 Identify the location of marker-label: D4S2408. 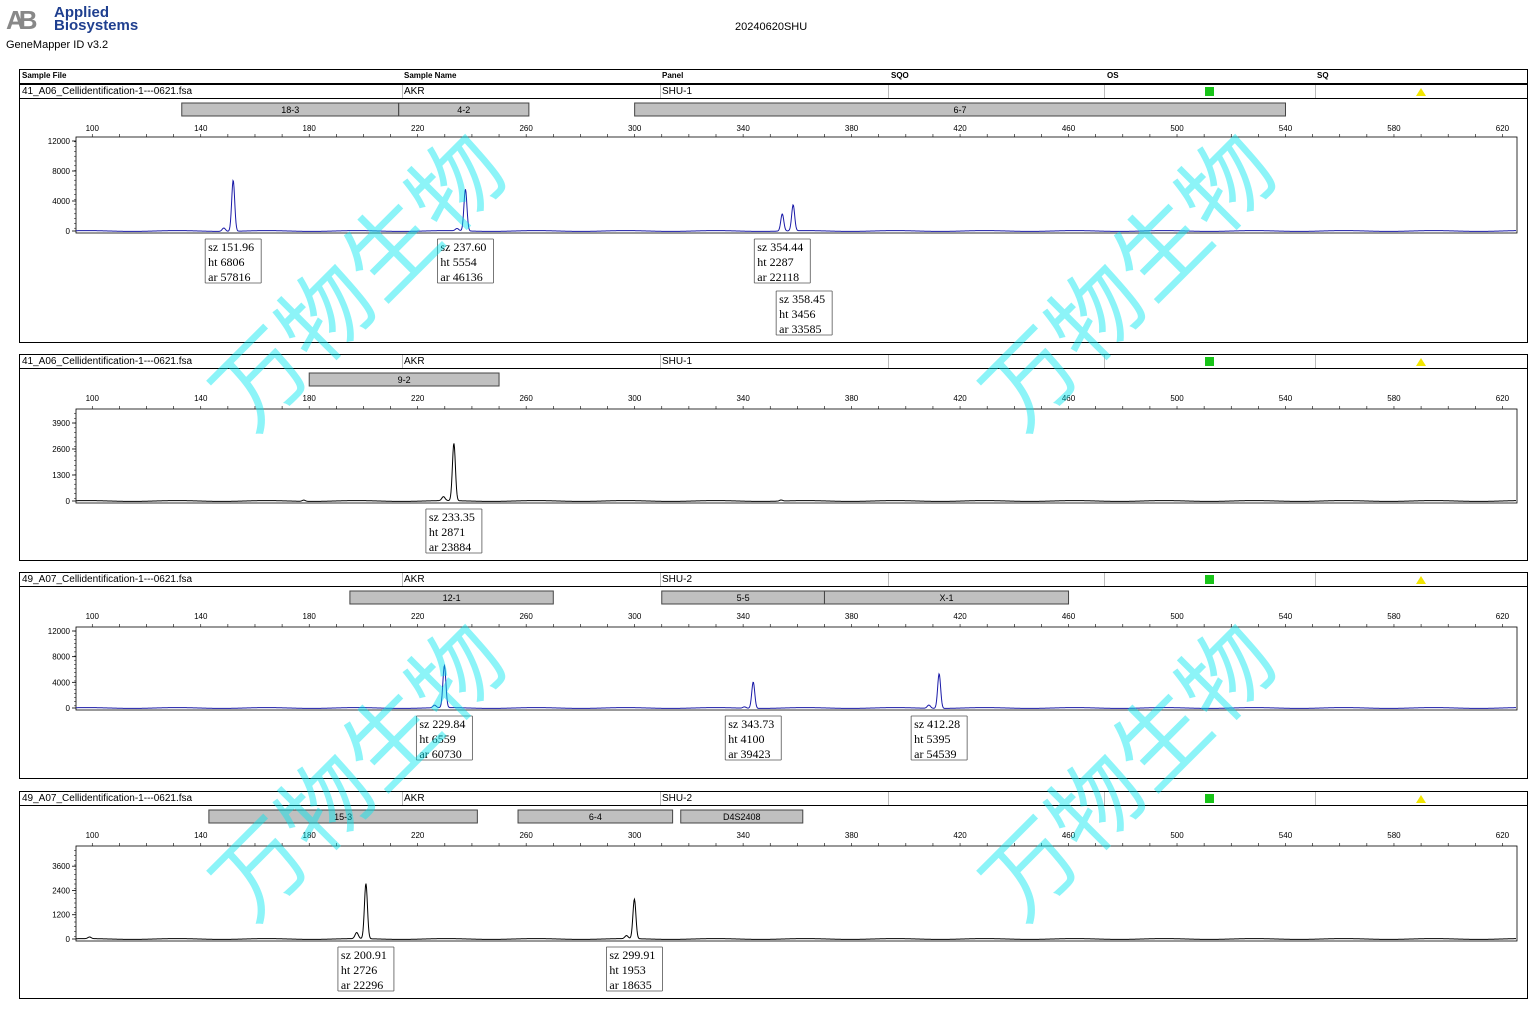
(742, 817).